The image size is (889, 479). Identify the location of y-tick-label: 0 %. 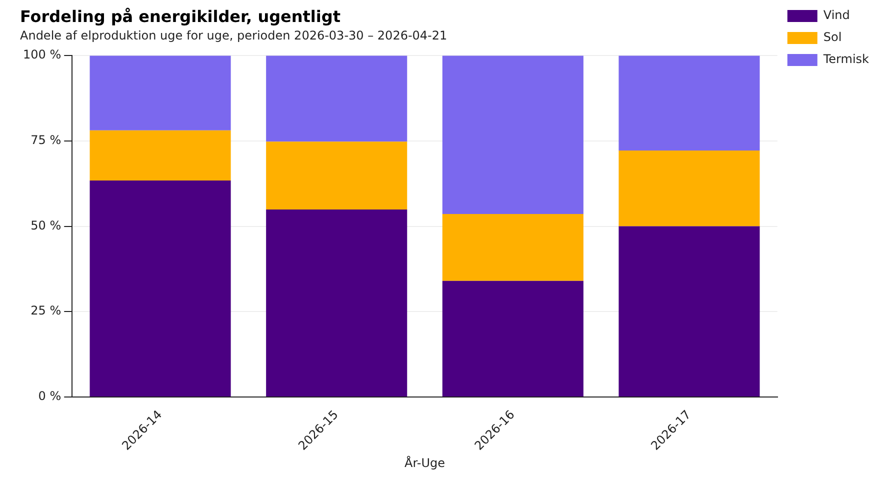
(50, 396).